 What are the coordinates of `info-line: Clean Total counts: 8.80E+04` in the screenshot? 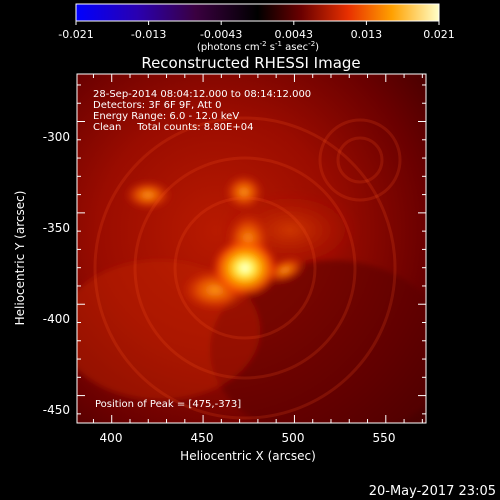 It's located at (173, 127).